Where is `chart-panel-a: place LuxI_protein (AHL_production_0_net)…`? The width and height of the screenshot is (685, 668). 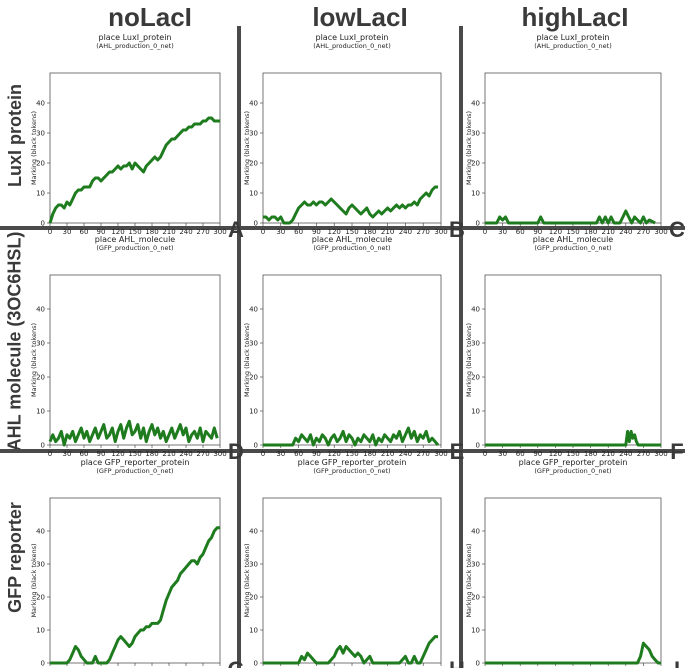 chart-panel-a: place LuxI_protein (AHL_production_0_net)… is located at coordinates (137, 136).